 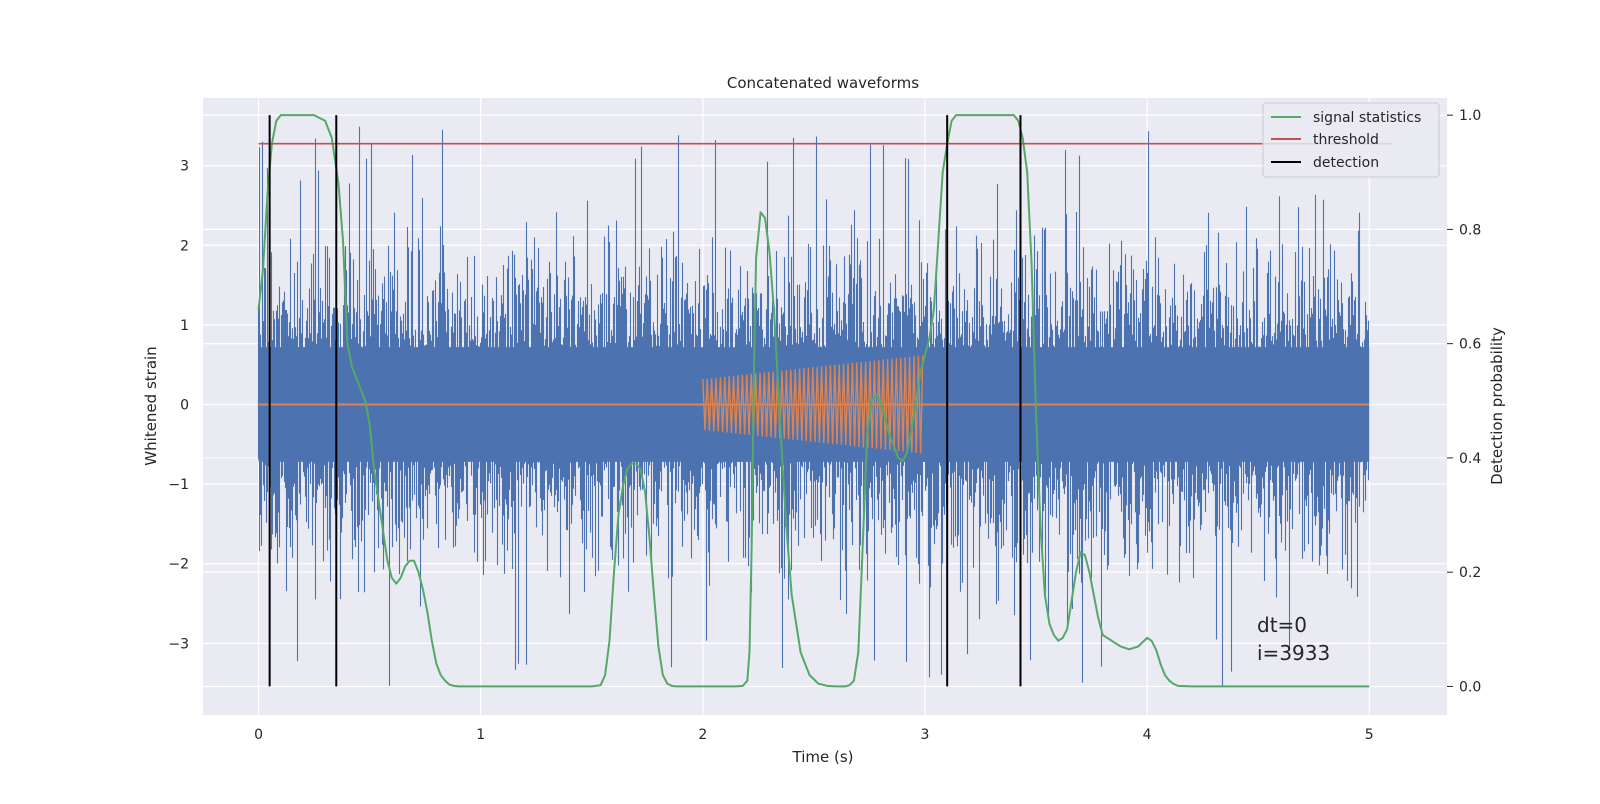 I want to click on x-tick-label: 2, so click(x=702, y=735).